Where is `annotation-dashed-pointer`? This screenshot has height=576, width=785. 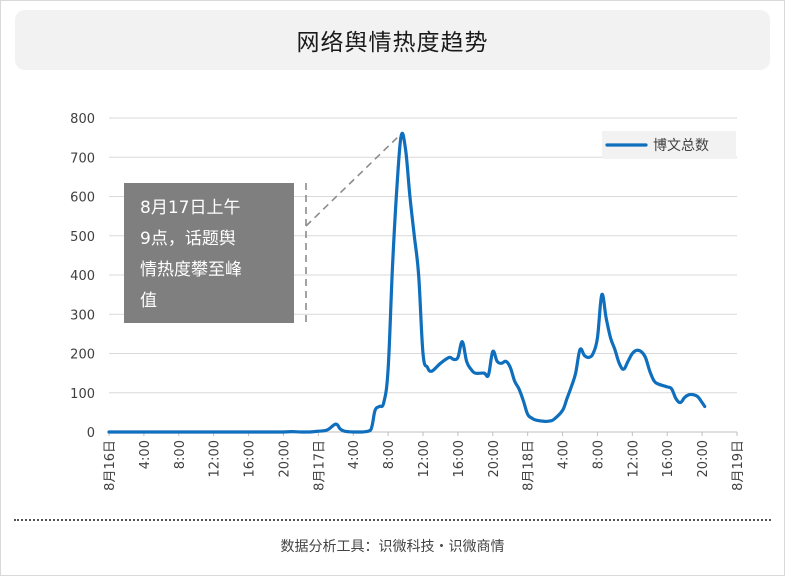 annotation-dashed-pointer is located at coordinates (351, 182).